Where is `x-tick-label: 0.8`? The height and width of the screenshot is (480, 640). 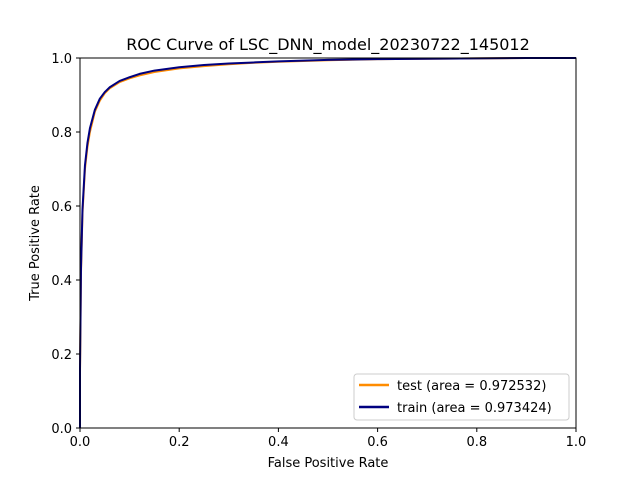 x-tick-label: 0.8 is located at coordinates (476, 442).